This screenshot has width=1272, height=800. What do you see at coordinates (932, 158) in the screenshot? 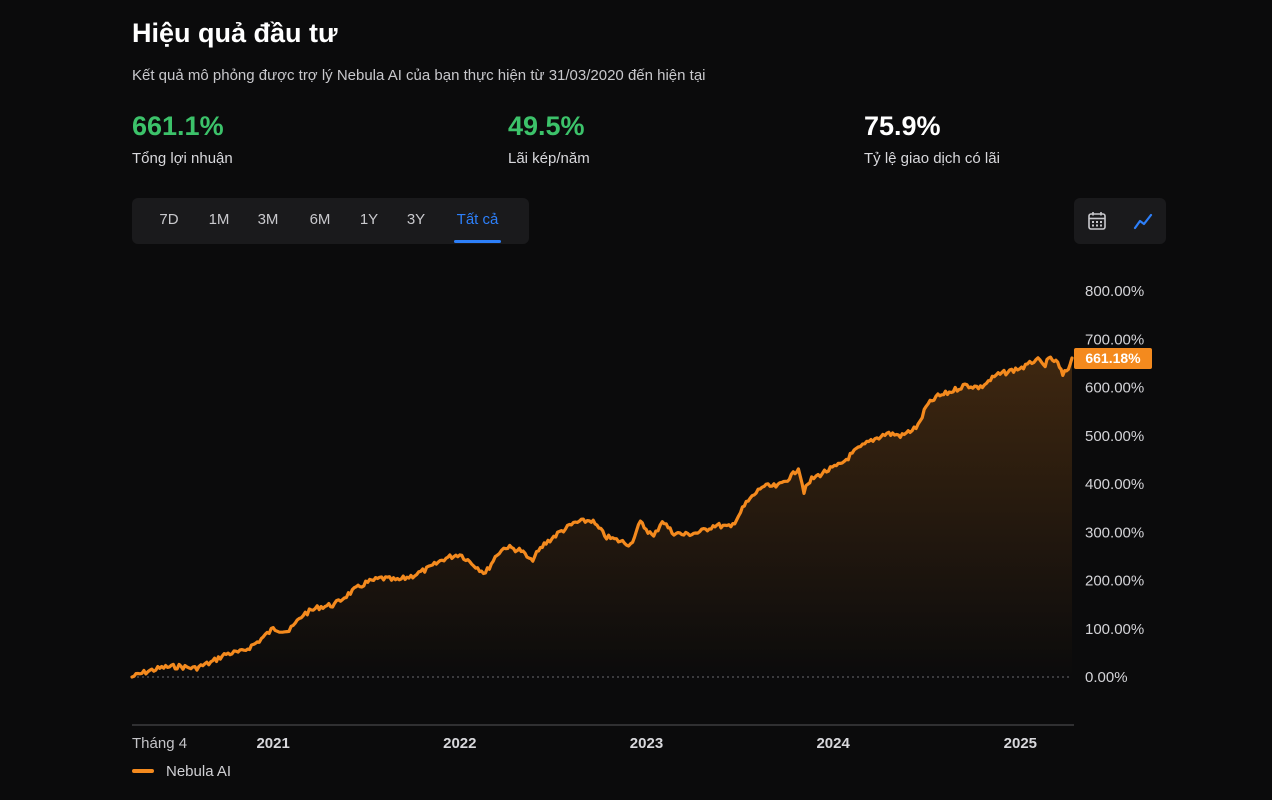
I see `stat-label: Tỷ lệ giao dịch có lãi` at bounding box center [932, 158].